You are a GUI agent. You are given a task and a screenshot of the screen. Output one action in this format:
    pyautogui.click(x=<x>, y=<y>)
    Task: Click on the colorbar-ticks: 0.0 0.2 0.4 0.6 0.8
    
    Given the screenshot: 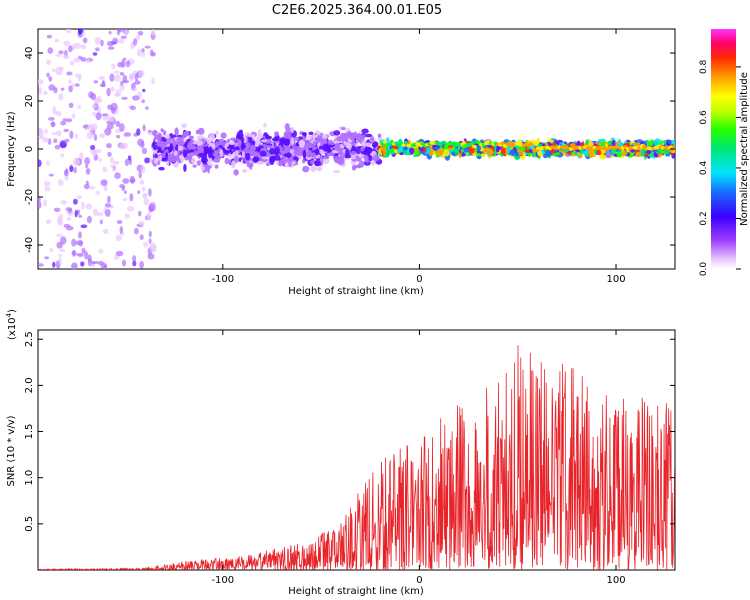 What is the action you would take?
    pyautogui.click(x=720, y=167)
    